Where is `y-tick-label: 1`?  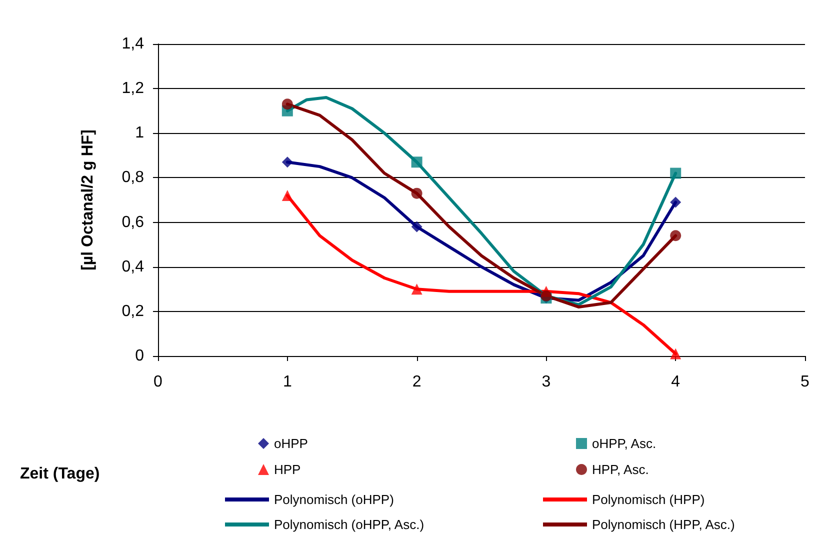
y-tick-label: 1 is located at coordinates (139, 133).